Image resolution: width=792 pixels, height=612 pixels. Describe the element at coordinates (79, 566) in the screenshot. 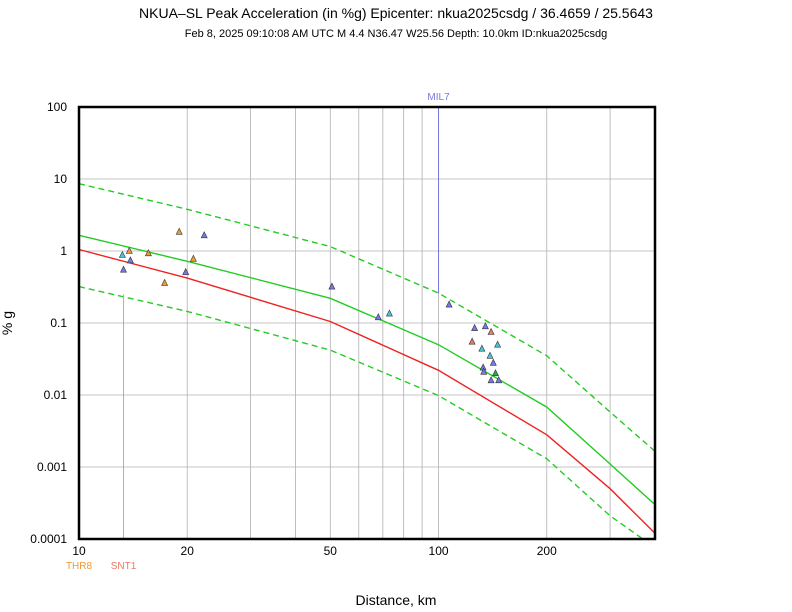

I see `station-label-thr8: THR8` at that location.